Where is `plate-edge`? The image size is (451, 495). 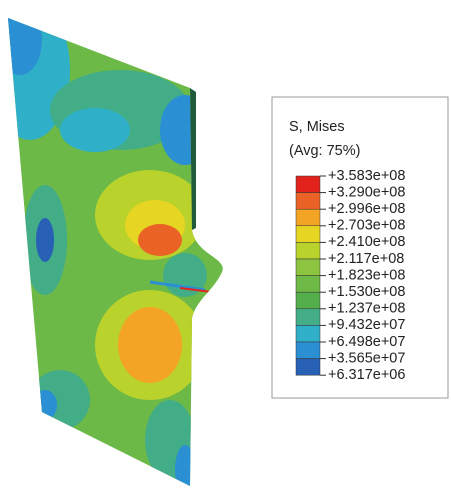 plate-edge is located at coordinates (193, 159).